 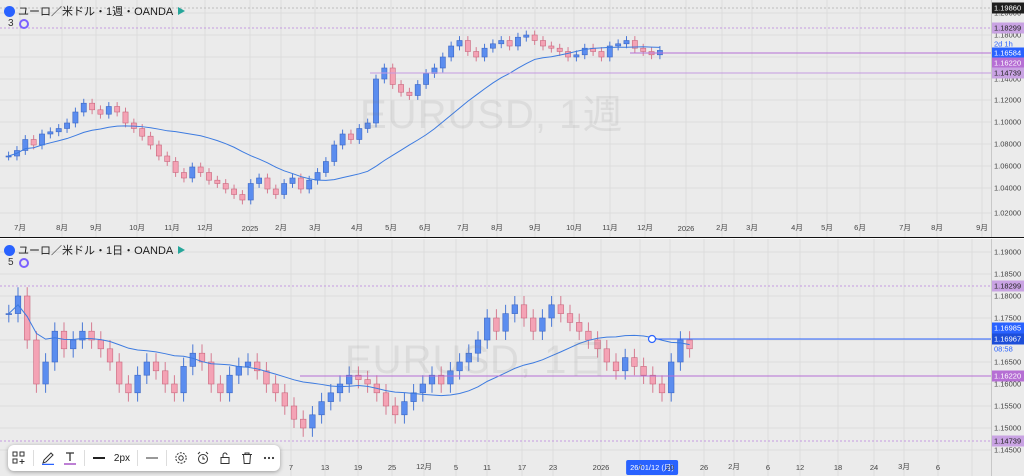 What do you see at coordinates (391, 227) in the screenshot?
I see `weekly-x-tick: 5月` at bounding box center [391, 227].